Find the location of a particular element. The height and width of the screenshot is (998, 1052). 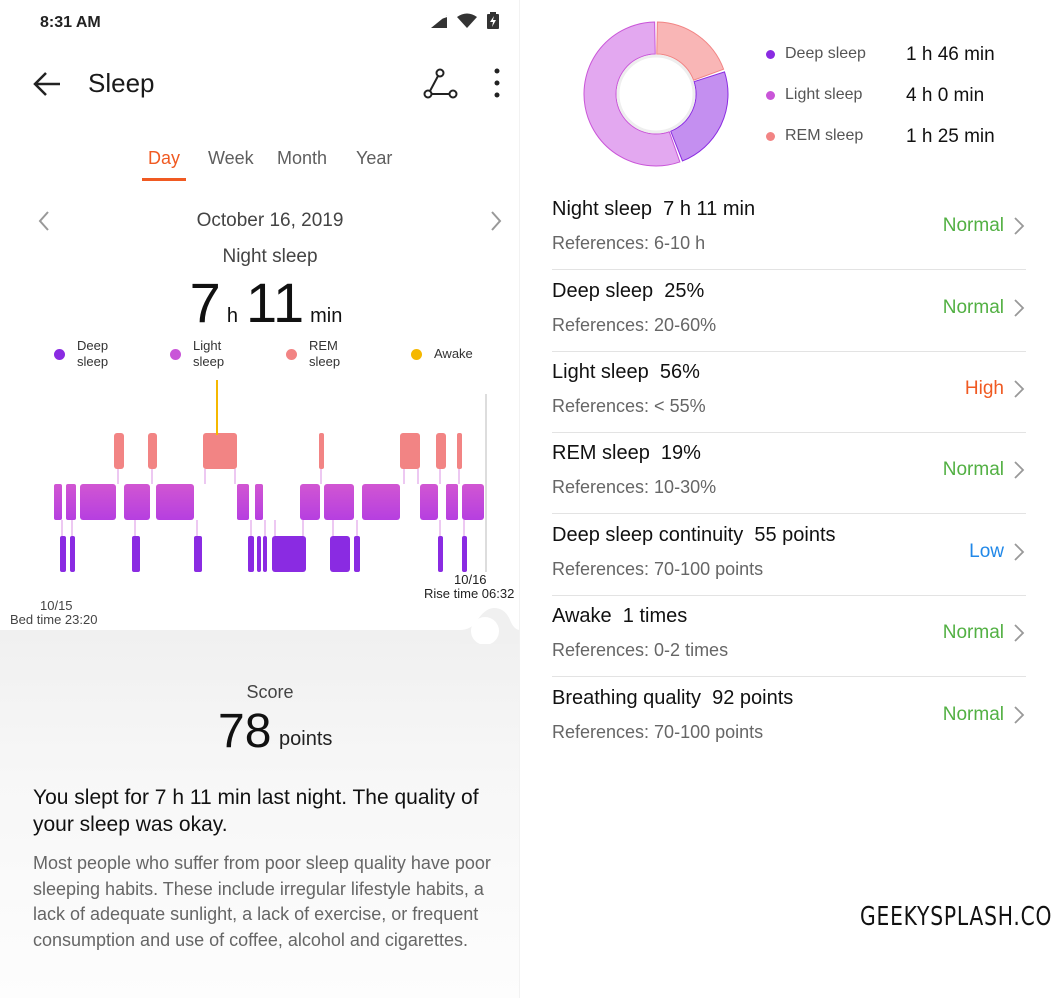

legend-awake: Awake is located at coordinates (442, 354).